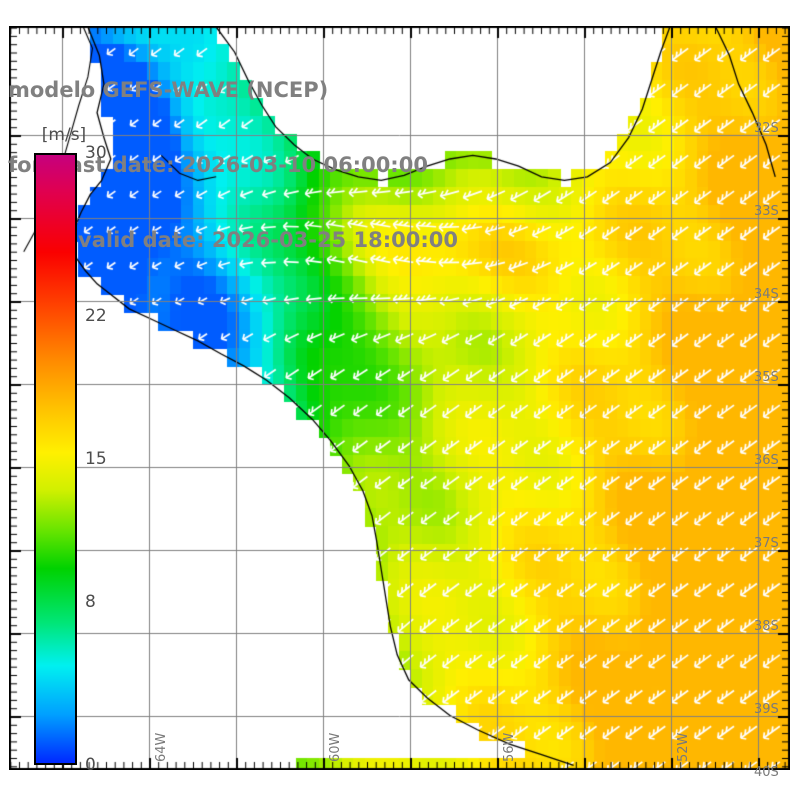 The height and width of the screenshot is (800, 800). Describe the element at coordinates (90, 601) in the screenshot. I see `colorbar-tick-8: 8` at that location.